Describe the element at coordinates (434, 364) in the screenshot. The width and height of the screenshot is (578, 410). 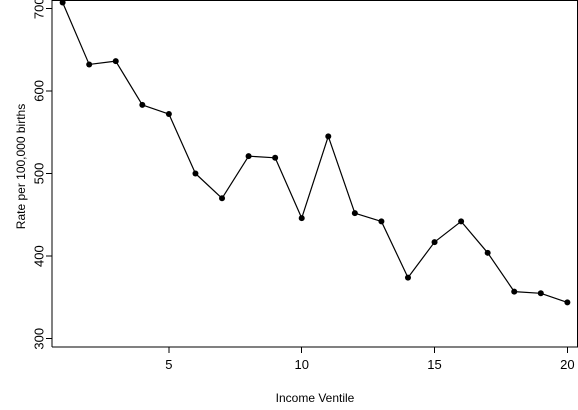
I see `x-tick-label: 15` at that location.